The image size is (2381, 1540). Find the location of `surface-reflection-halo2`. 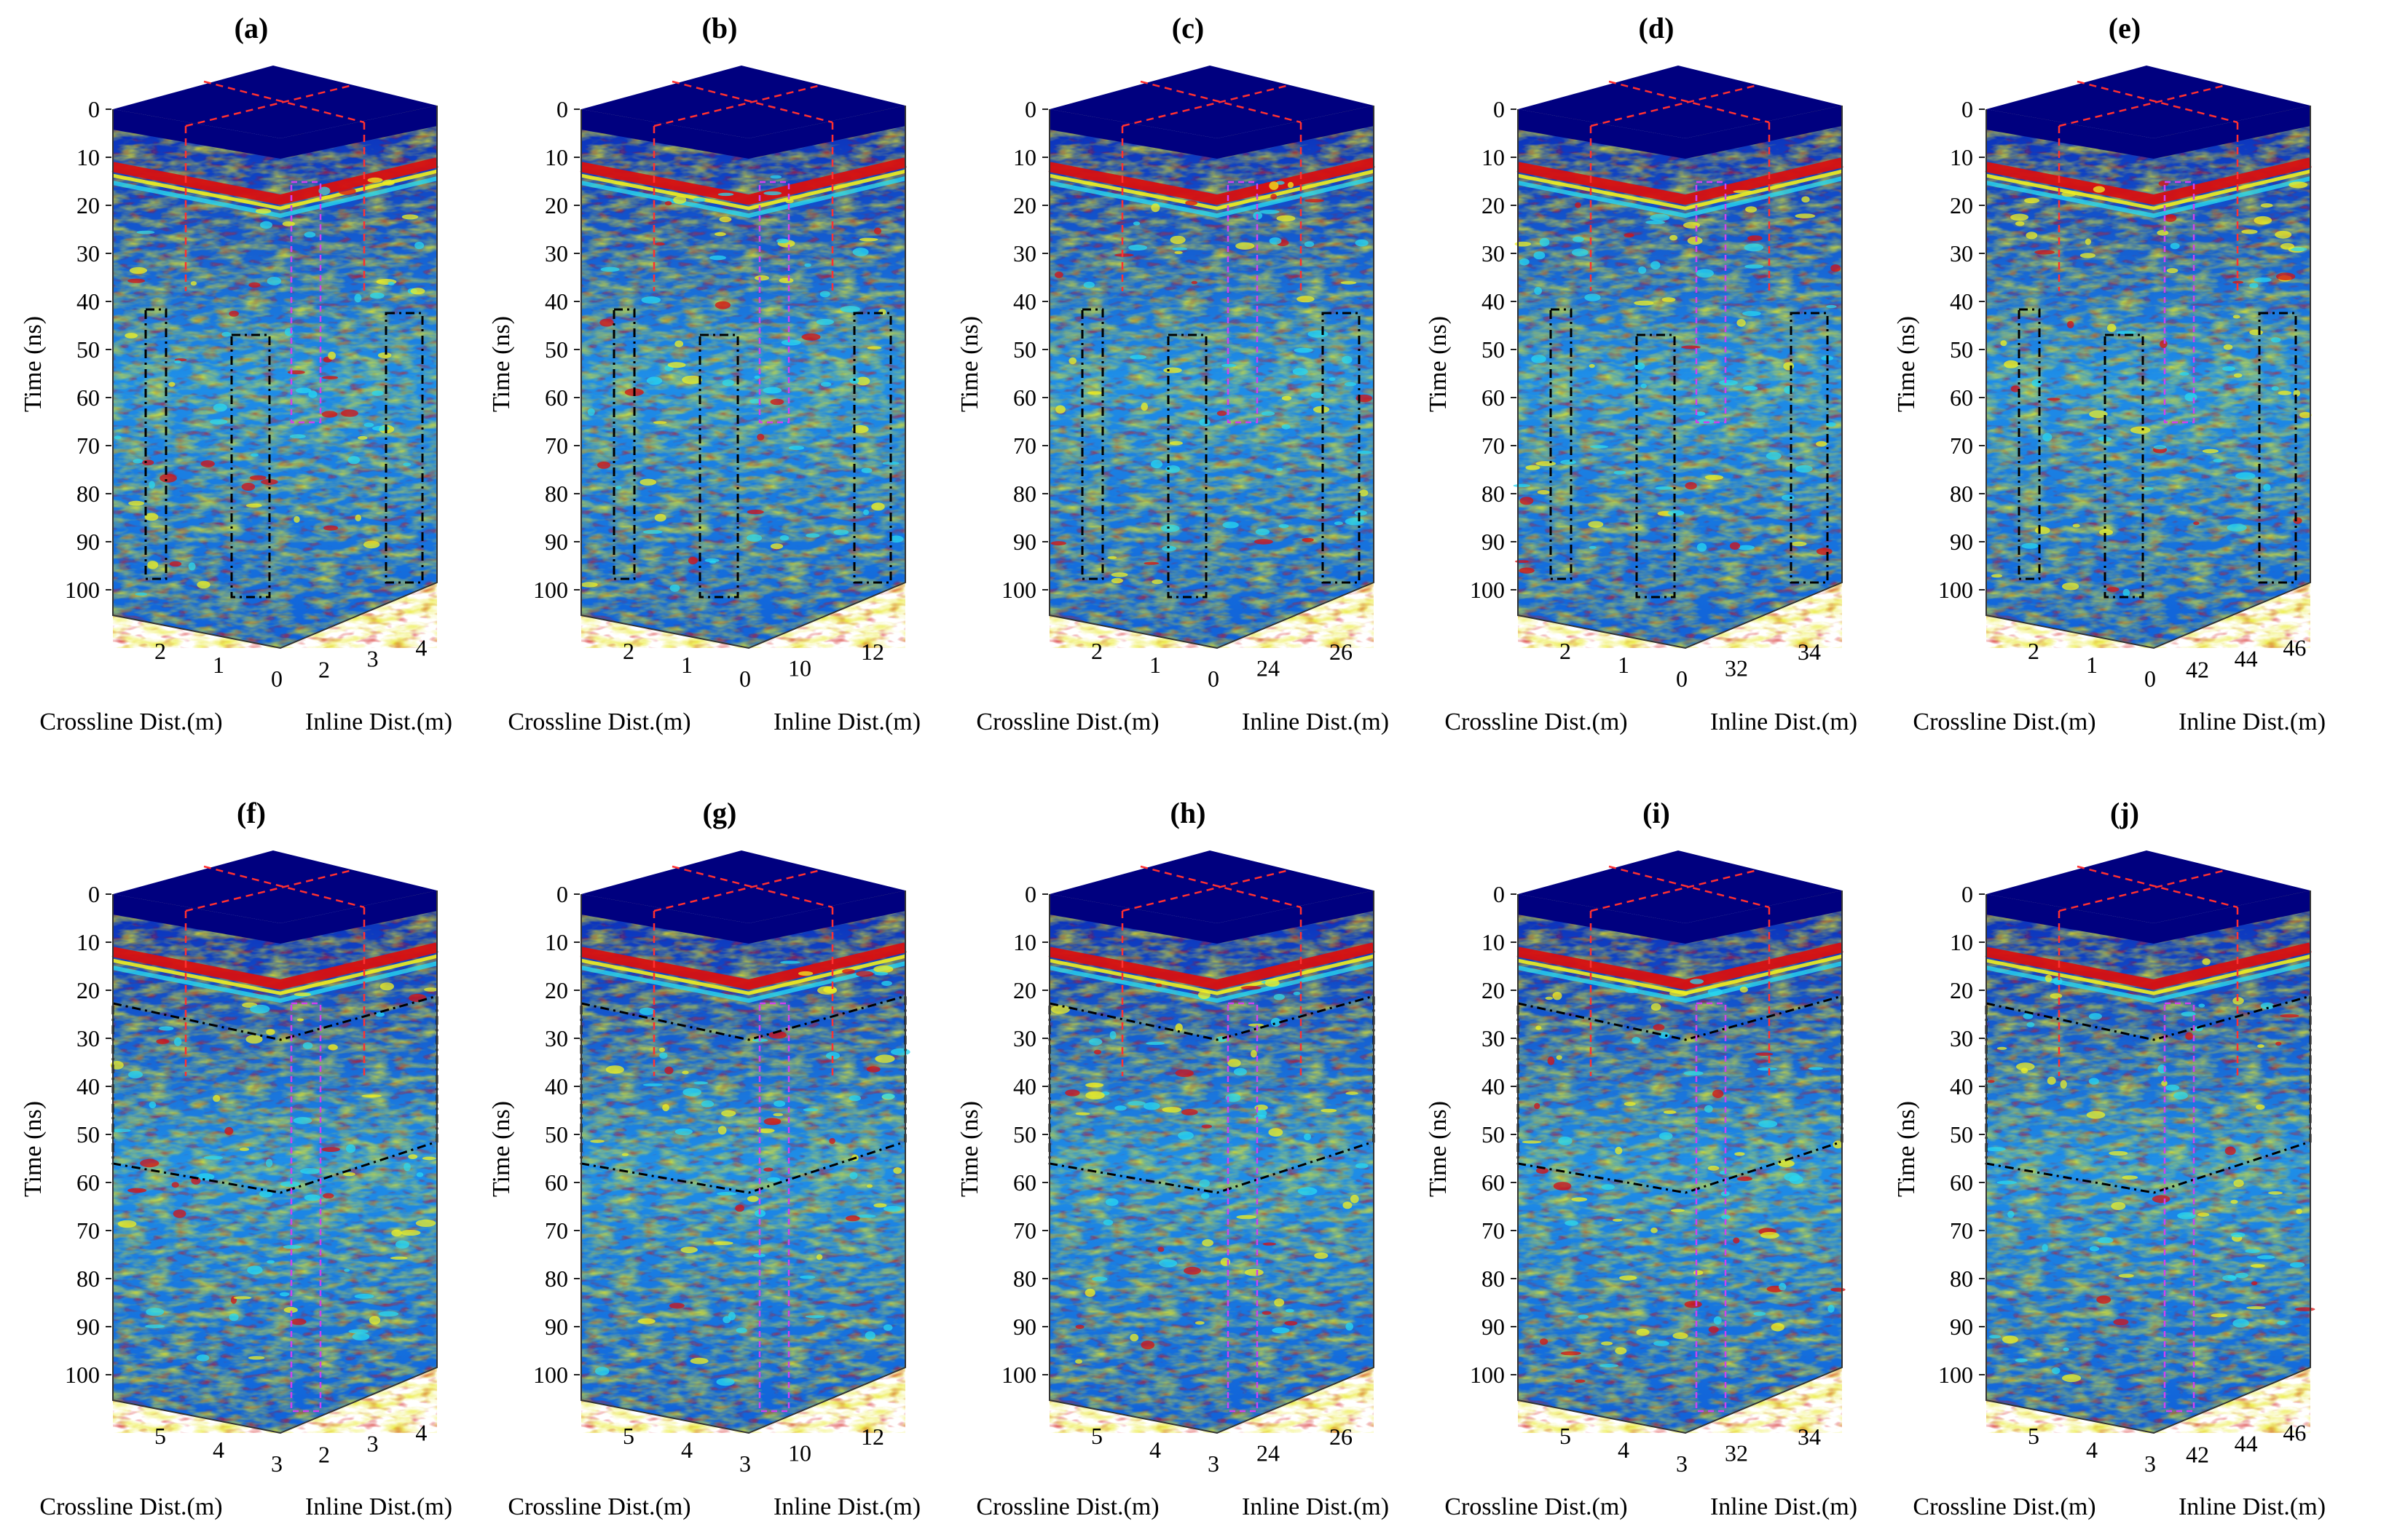

surface-reflection-halo2 is located at coordinates (275, 982).